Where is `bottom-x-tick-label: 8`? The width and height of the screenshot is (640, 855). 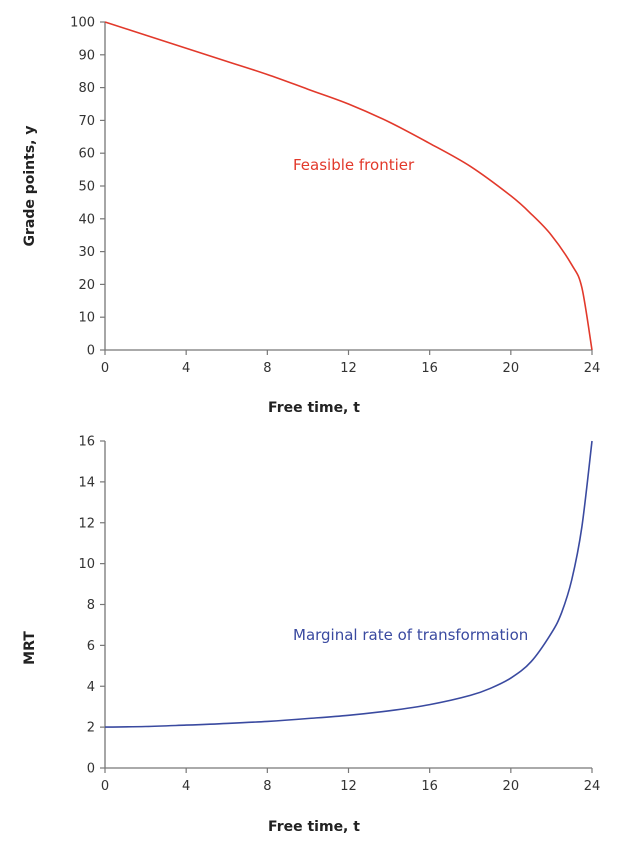 bottom-x-tick-label: 8 is located at coordinates (267, 786).